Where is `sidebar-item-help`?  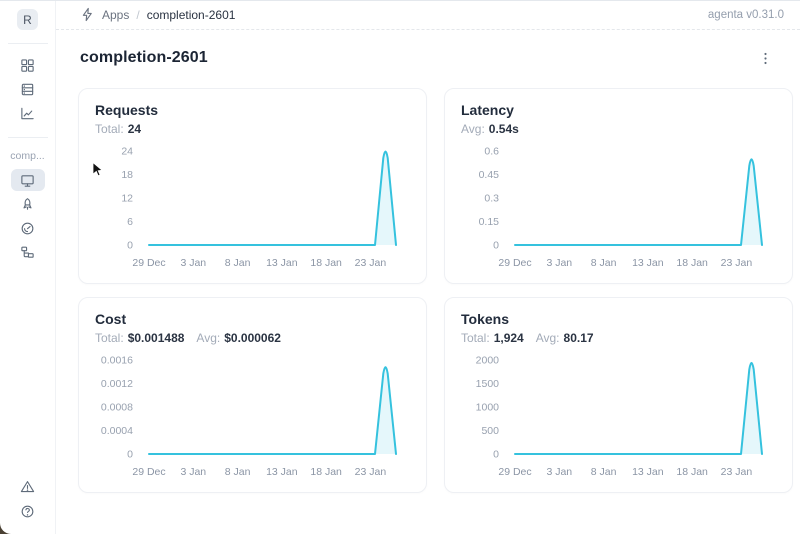
sidebar-item-help is located at coordinates (28, 511).